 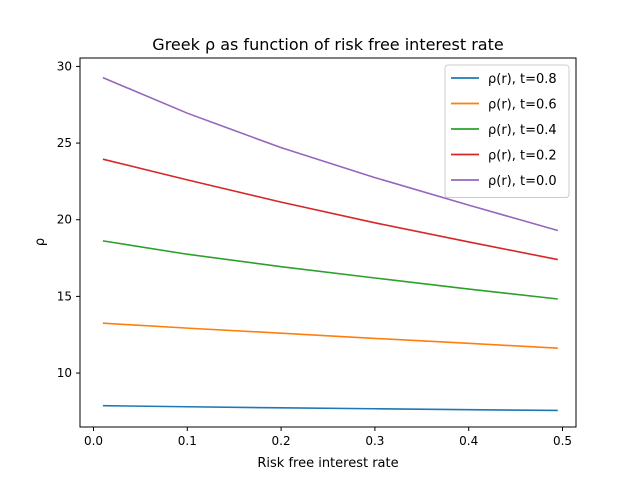 What do you see at coordinates (562, 441) in the screenshot?
I see `x-tick-label: 0.5` at bounding box center [562, 441].